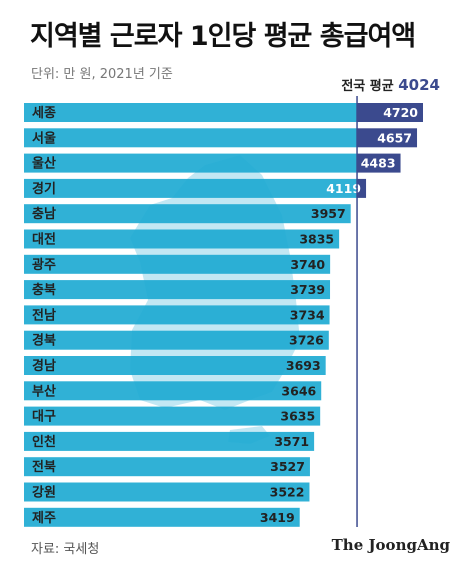  What do you see at coordinates (390, 85) in the screenshot?
I see `average-label: 전국 평균 4024` at bounding box center [390, 85].